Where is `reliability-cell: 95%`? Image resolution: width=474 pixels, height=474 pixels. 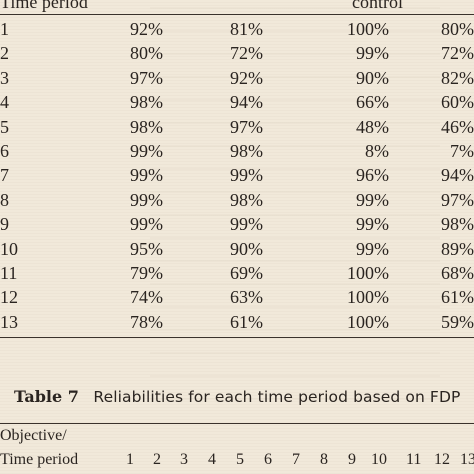 reliability-cell: 95% is located at coordinates (146, 248).